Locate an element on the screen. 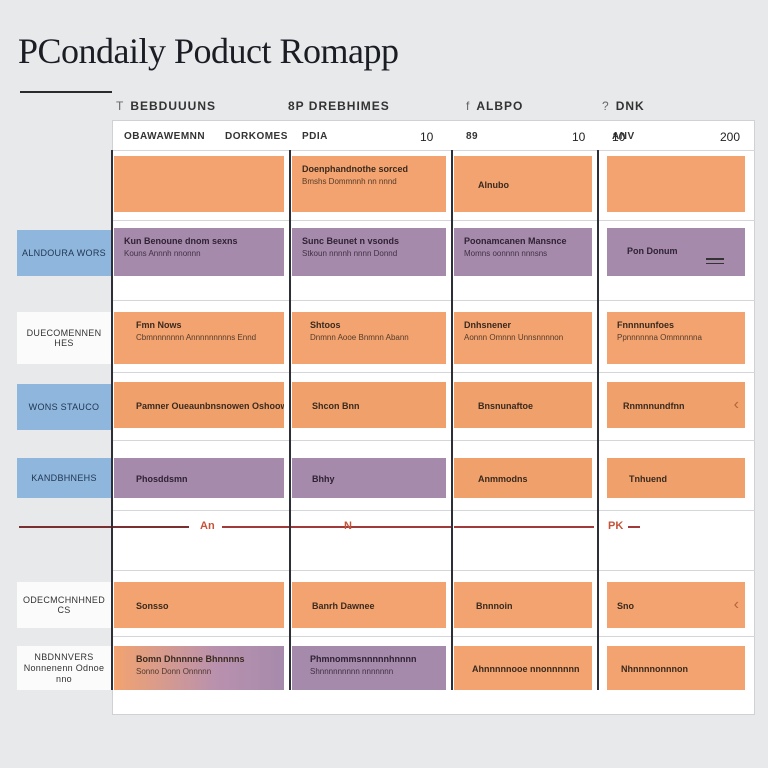  roadmap-card: Shtoos Dnmnn Aooe Bnmnn Abann is located at coordinates (369, 338).